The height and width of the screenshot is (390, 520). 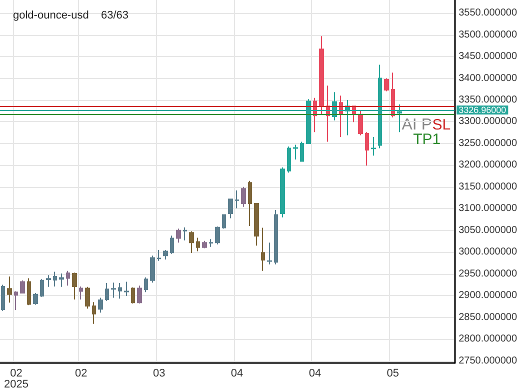 What do you see at coordinates (488, 122) in the screenshot?
I see `y-tick-label: 3300.000000` at bounding box center [488, 122].